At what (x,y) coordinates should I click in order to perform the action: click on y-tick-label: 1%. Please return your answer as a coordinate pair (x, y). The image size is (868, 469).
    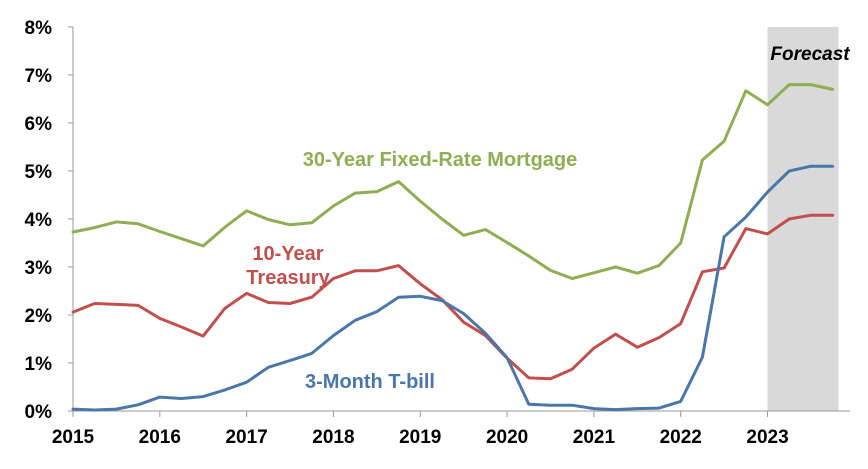
    Looking at the image, I should click on (39, 364).